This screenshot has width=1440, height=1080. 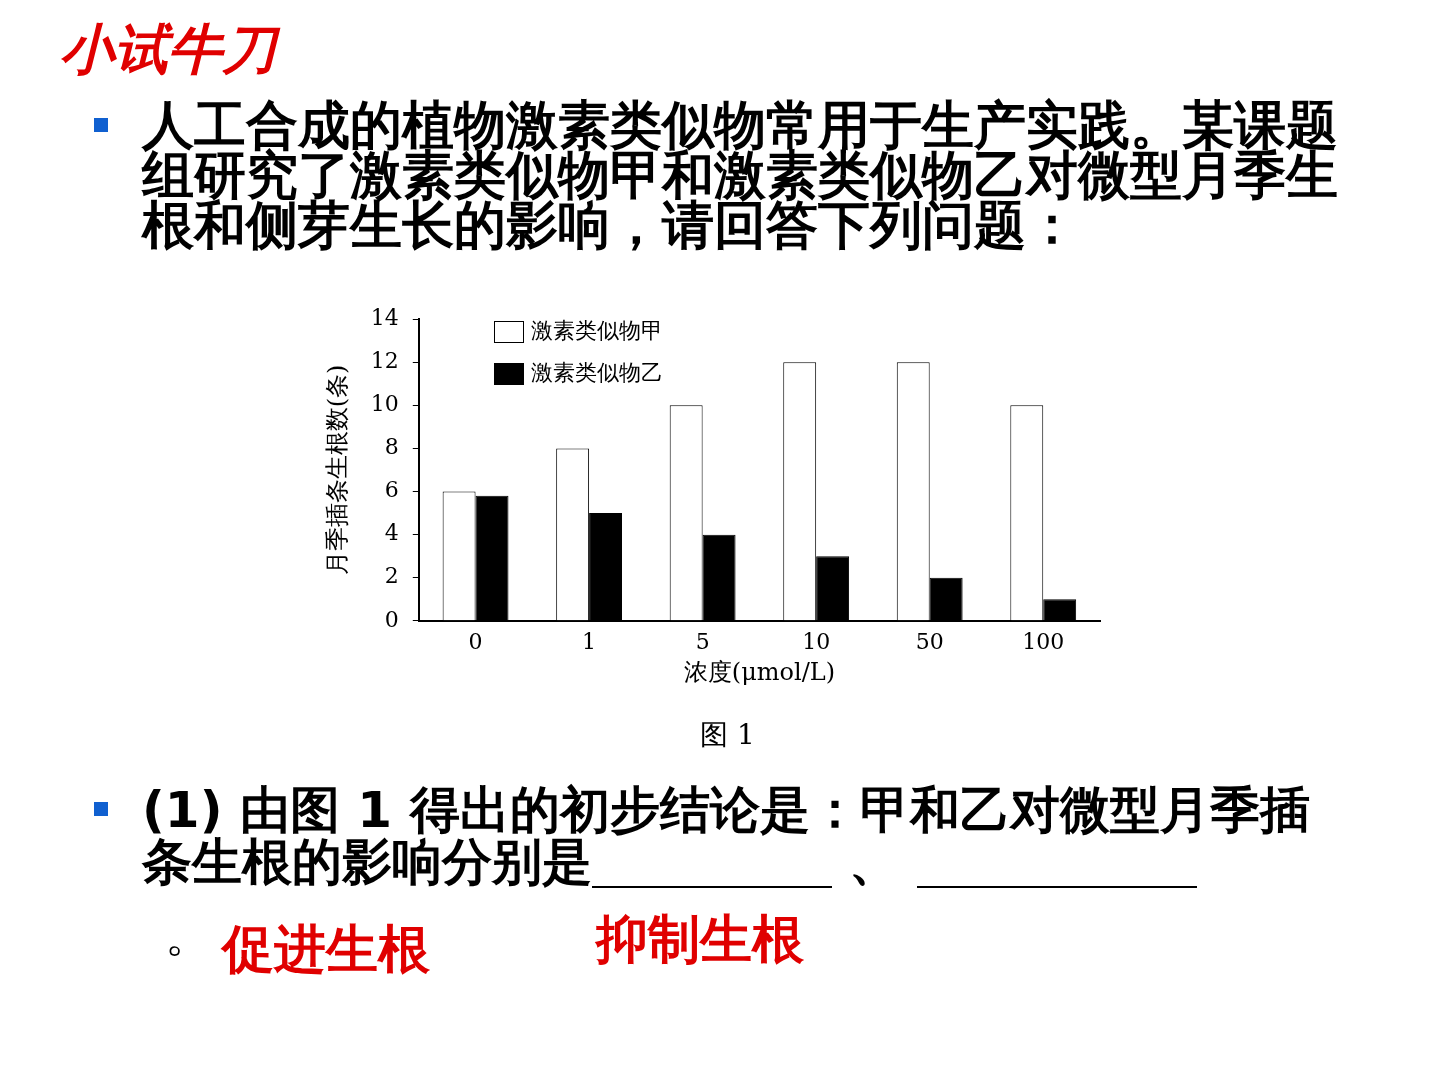 I want to click on text: 抑制生根, so click(x=700, y=939).